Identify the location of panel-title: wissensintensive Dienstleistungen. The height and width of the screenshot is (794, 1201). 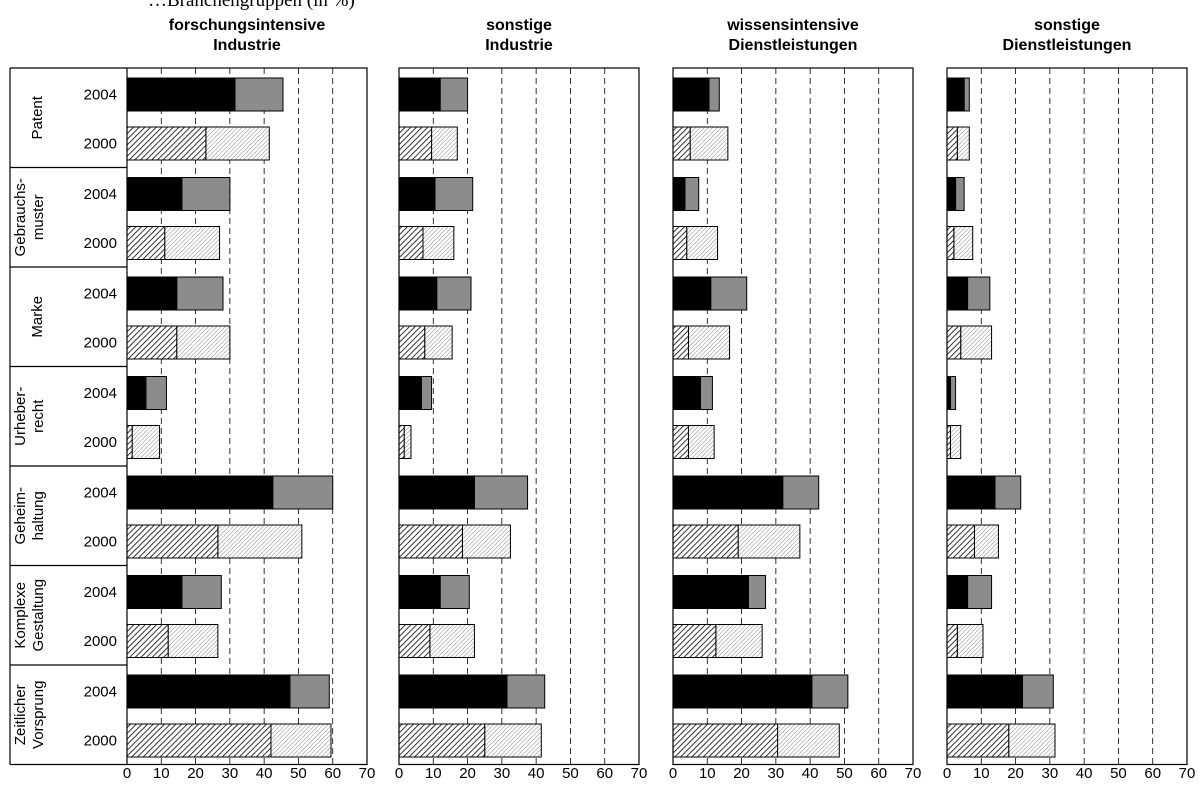
(792, 35).